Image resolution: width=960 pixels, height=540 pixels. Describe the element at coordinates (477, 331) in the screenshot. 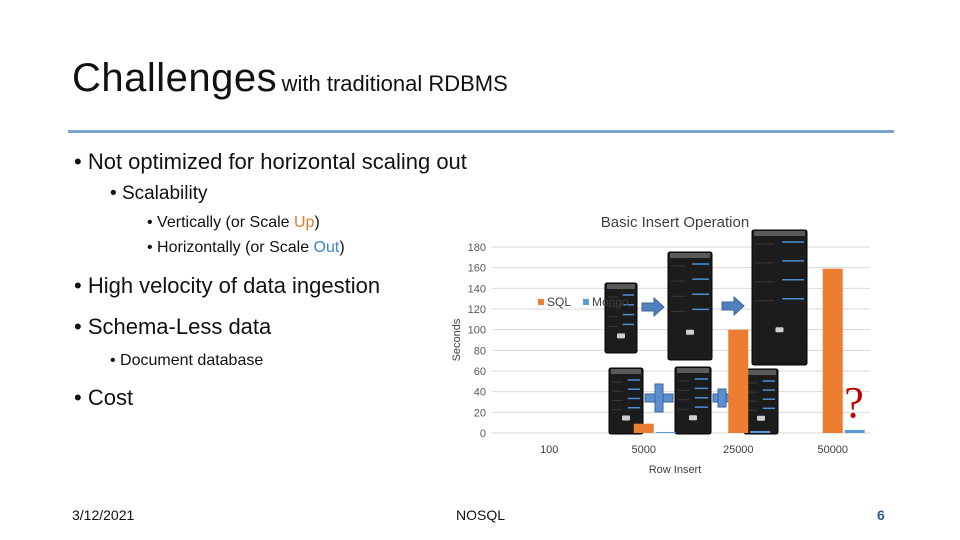

I see `y-tick-label: 100` at that location.